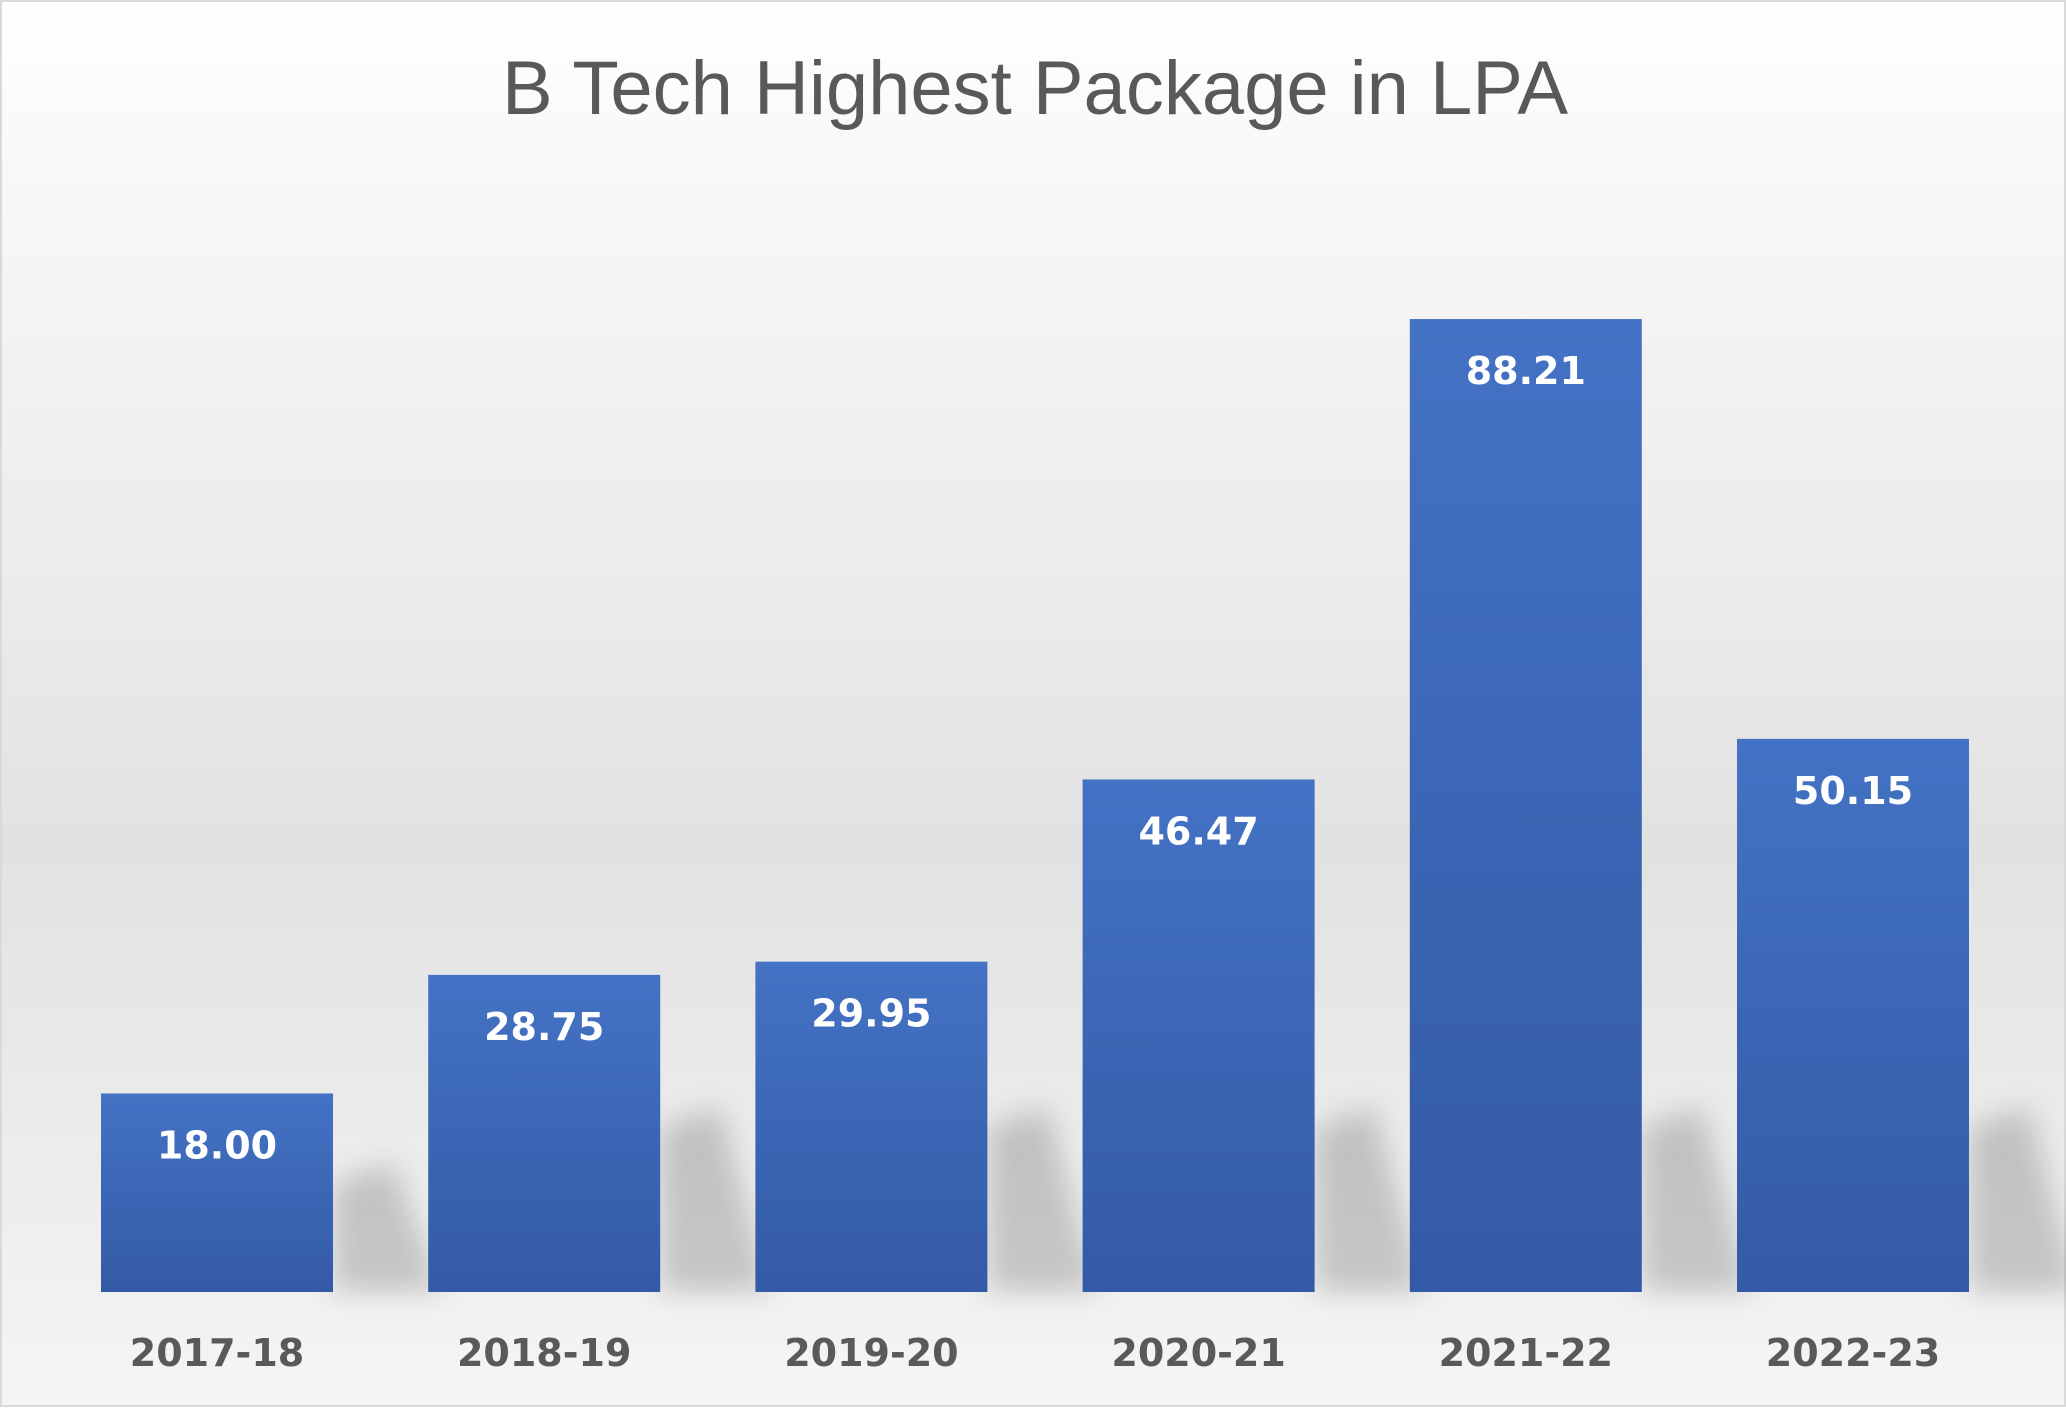  I want to click on data-label: 28.75, so click(544, 1027).